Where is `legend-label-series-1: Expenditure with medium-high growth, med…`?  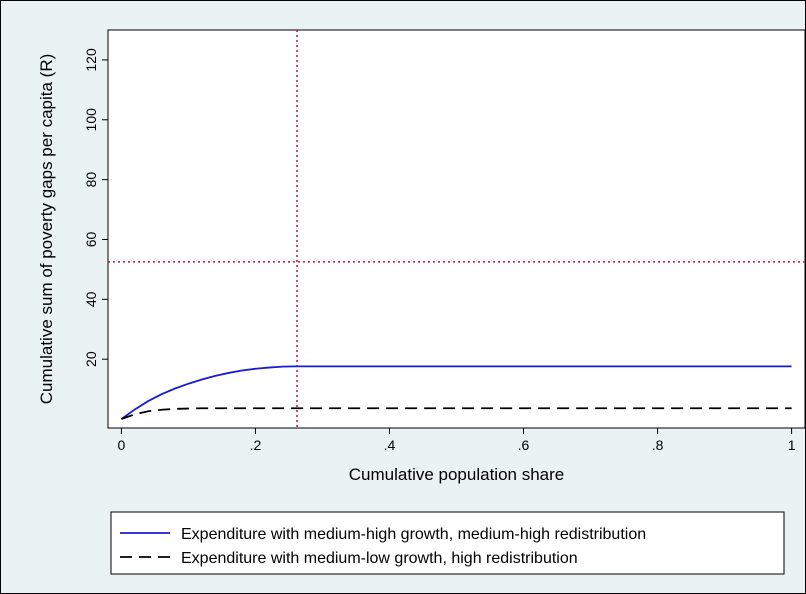 legend-label-series-1: Expenditure with medium-high growth, med… is located at coordinates (413, 534).